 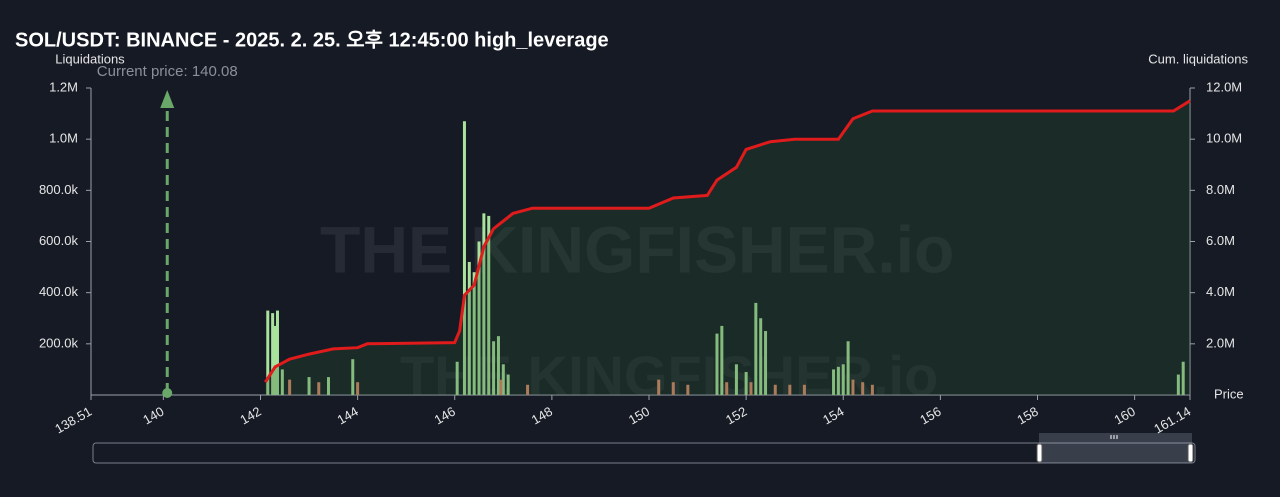 I want to click on slider-grip, so click(x=1114, y=437).